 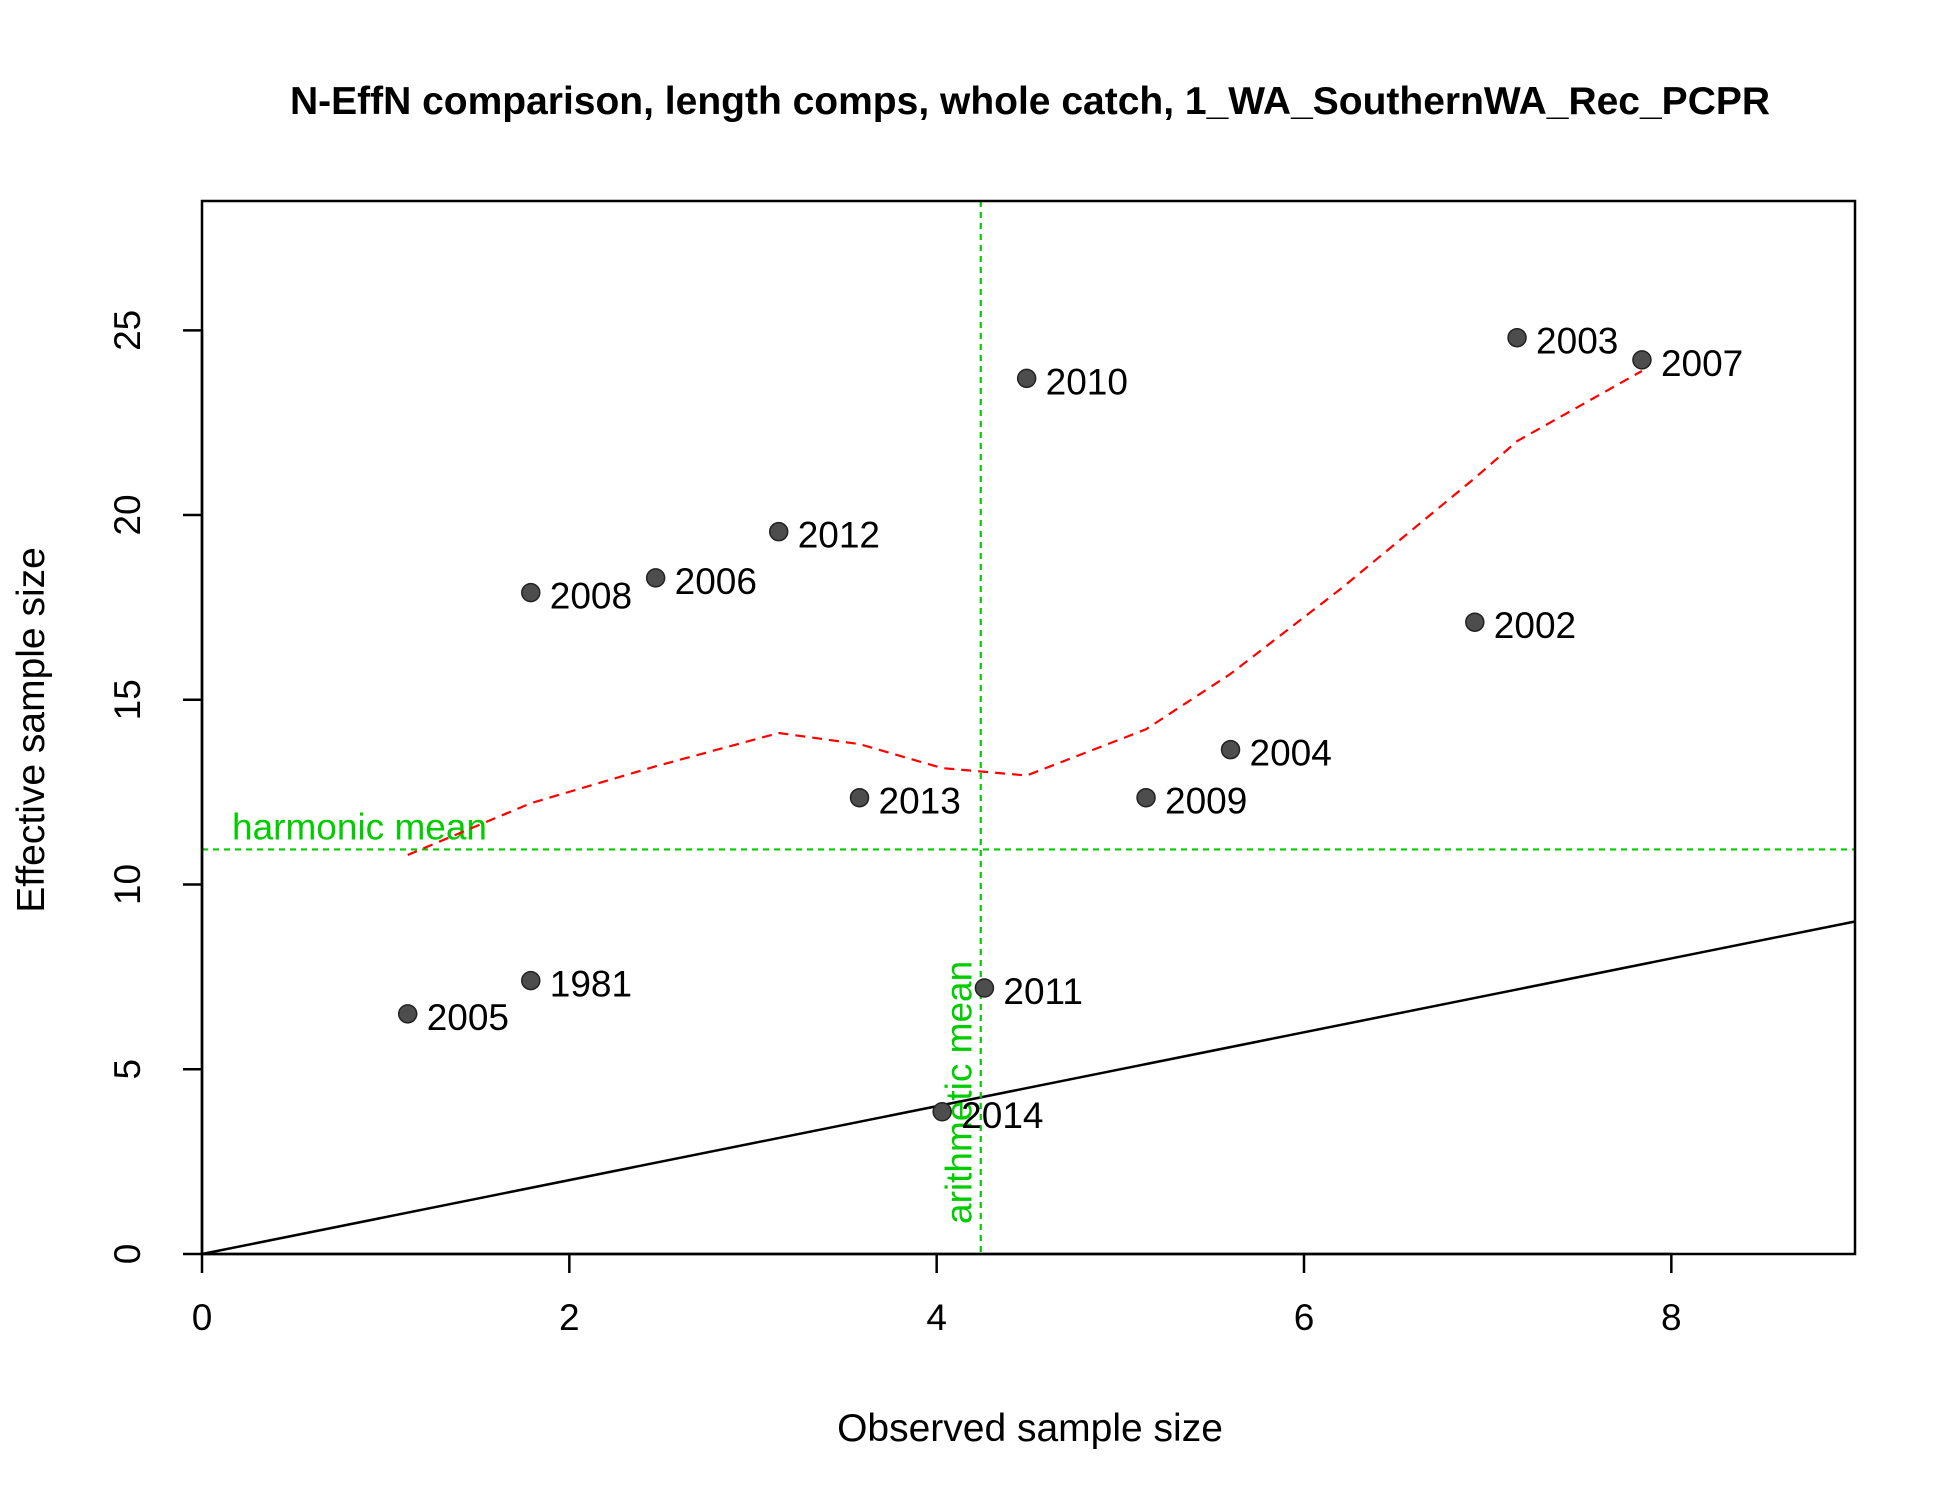 I want to click on data-point-2012, so click(x=778, y=531).